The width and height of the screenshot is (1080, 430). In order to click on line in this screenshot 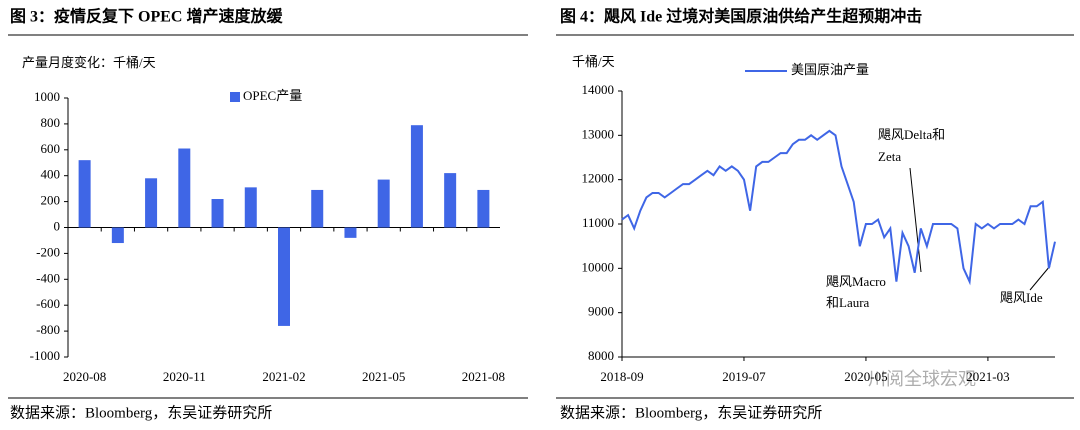, I will do `click(838, 207)`.